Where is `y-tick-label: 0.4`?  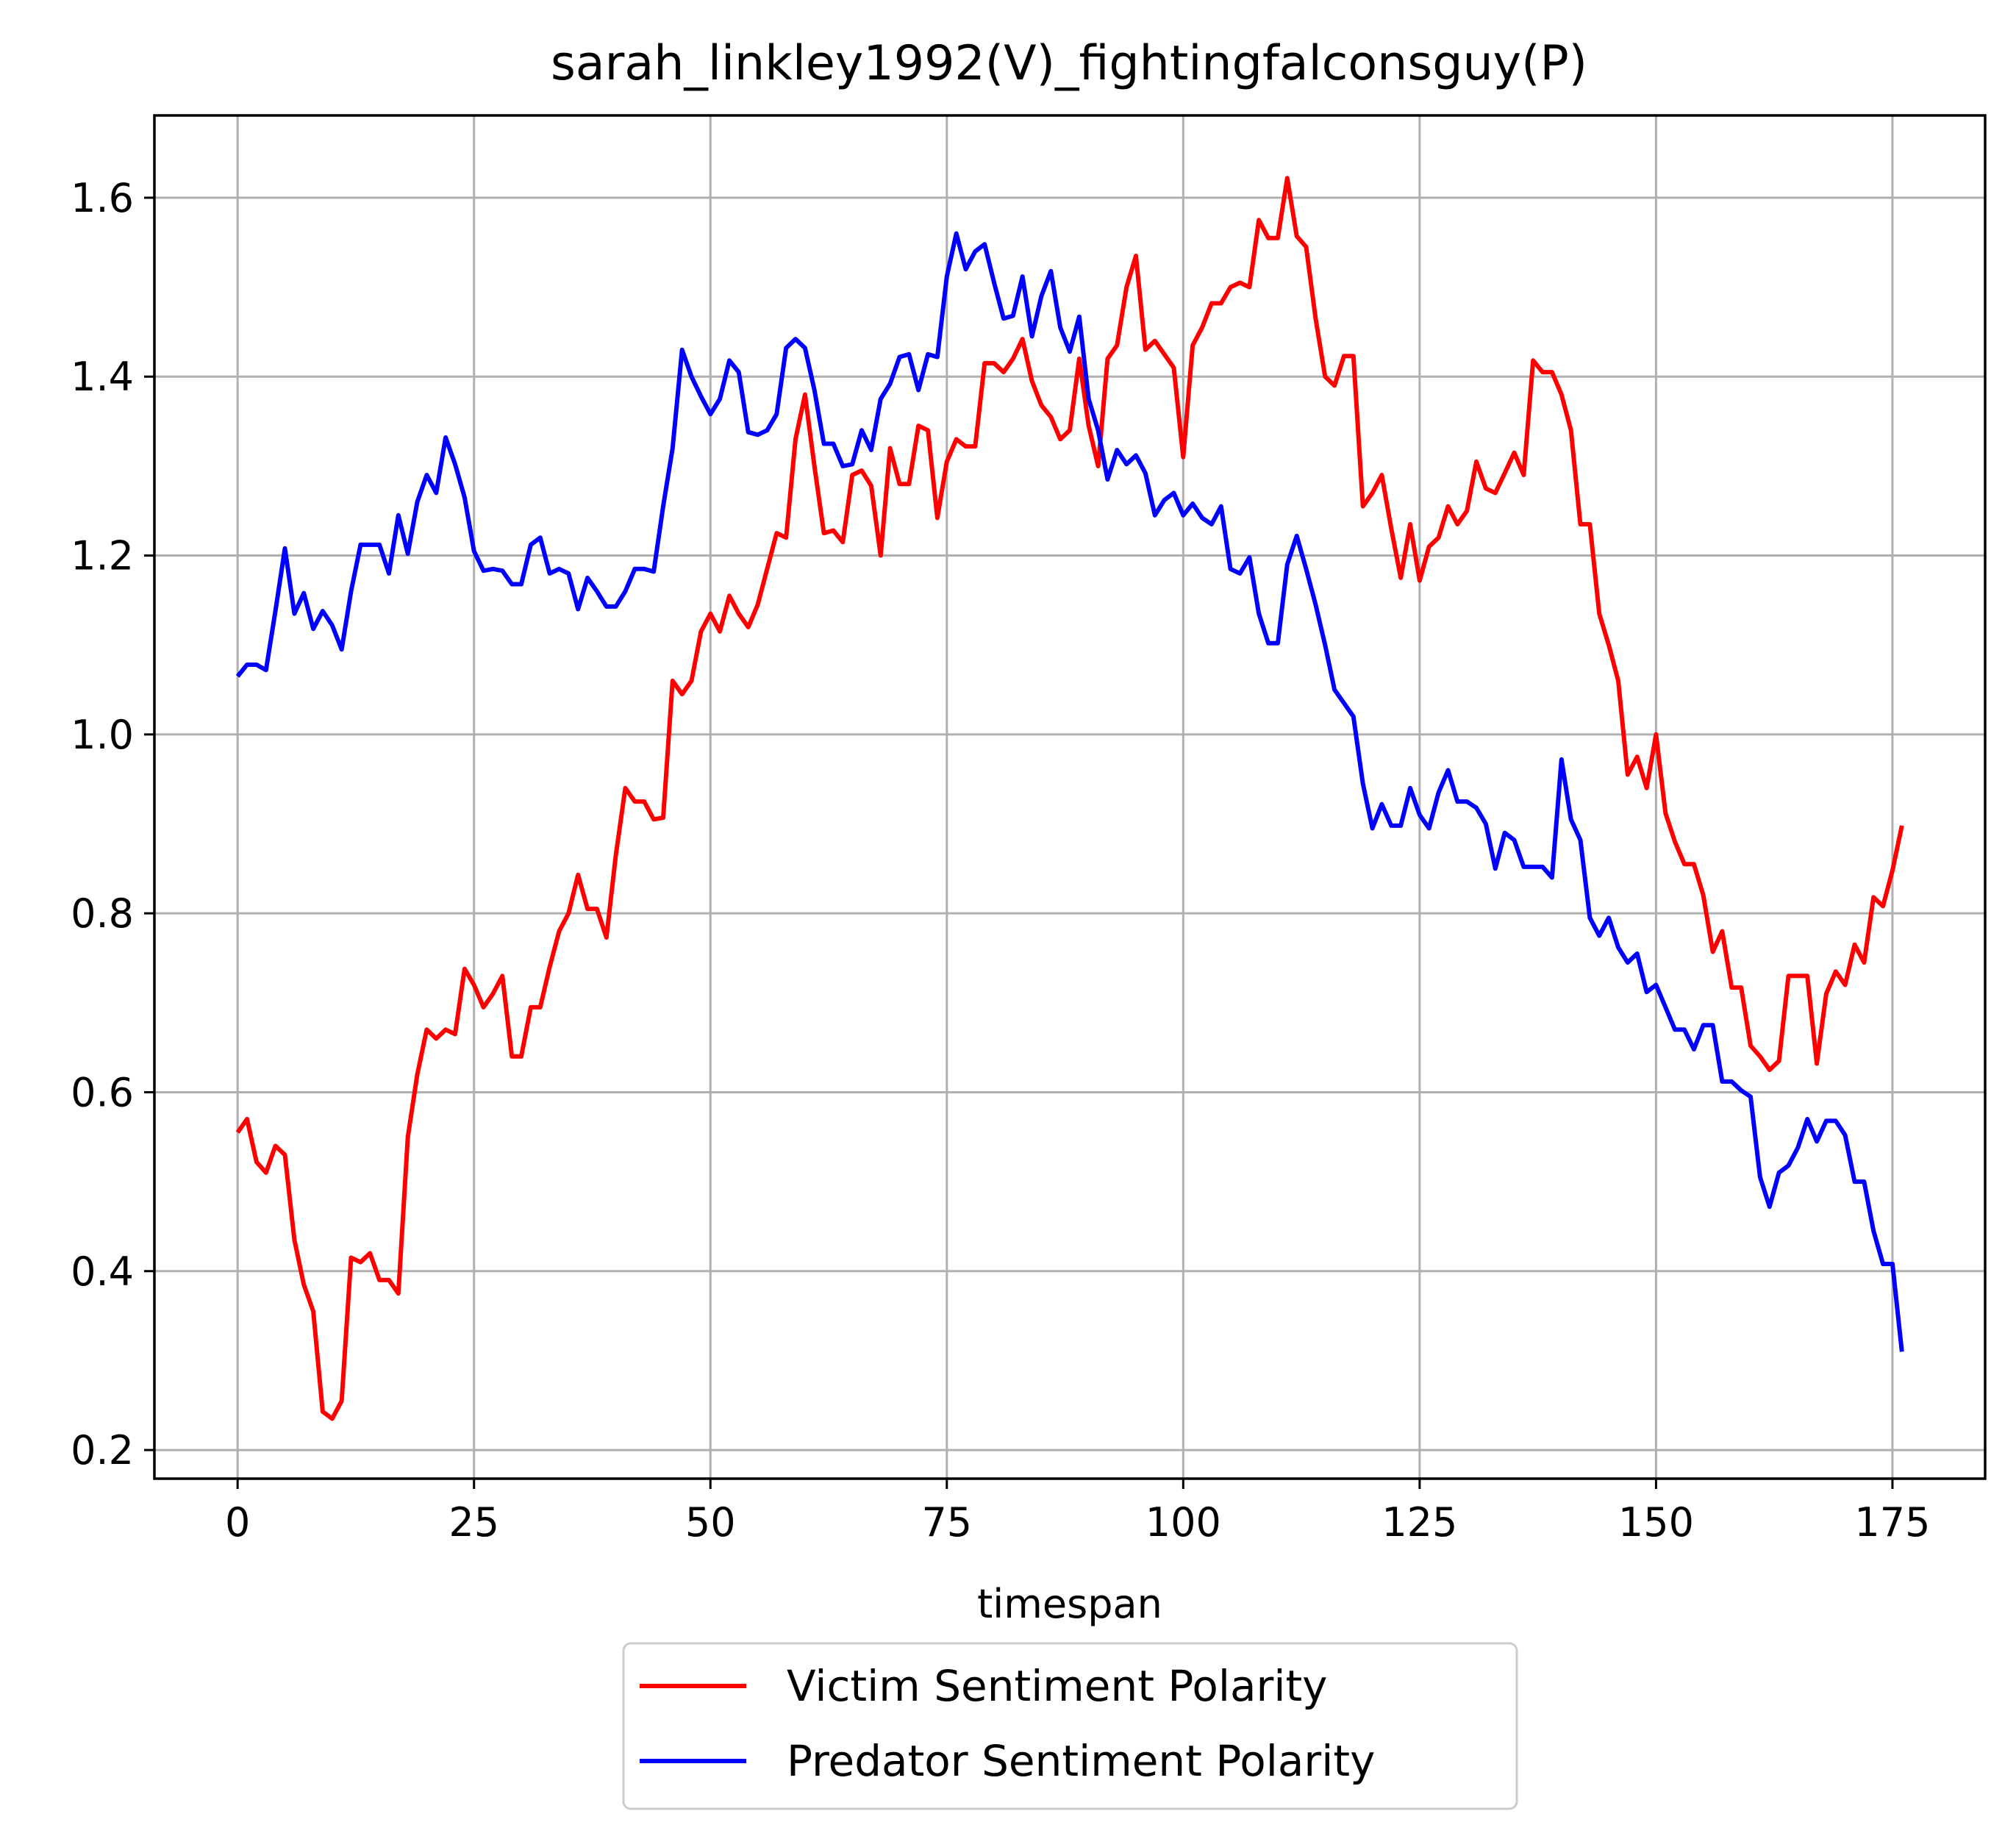 y-tick-label: 0.4 is located at coordinates (102, 1272).